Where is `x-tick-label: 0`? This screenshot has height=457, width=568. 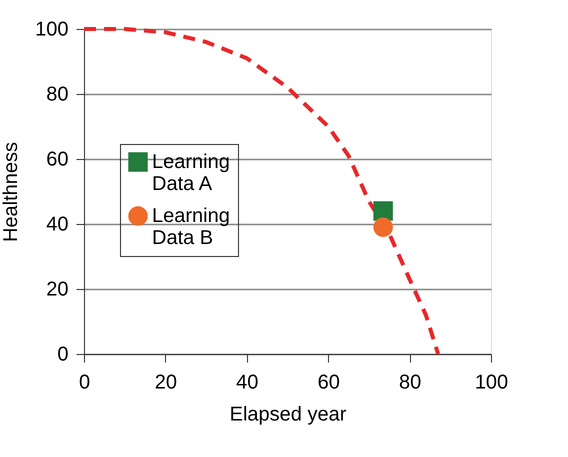 x-tick-label: 0 is located at coordinates (84, 383).